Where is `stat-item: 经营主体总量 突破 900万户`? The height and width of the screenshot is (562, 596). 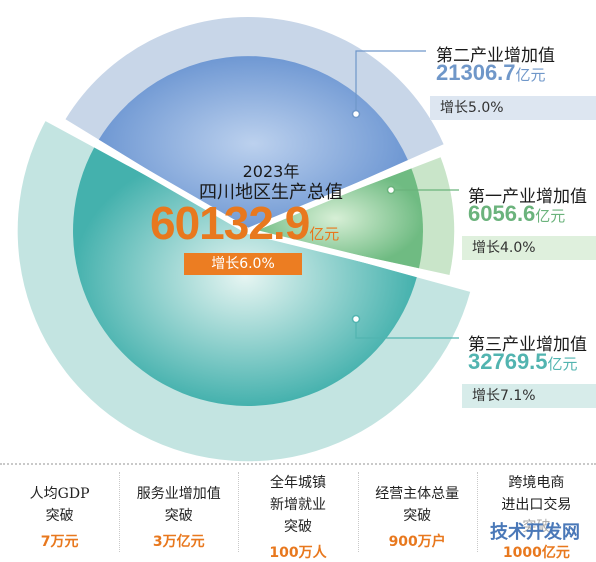 stat-item: 经营主体总量 突破 900万户 is located at coordinates (417, 513).